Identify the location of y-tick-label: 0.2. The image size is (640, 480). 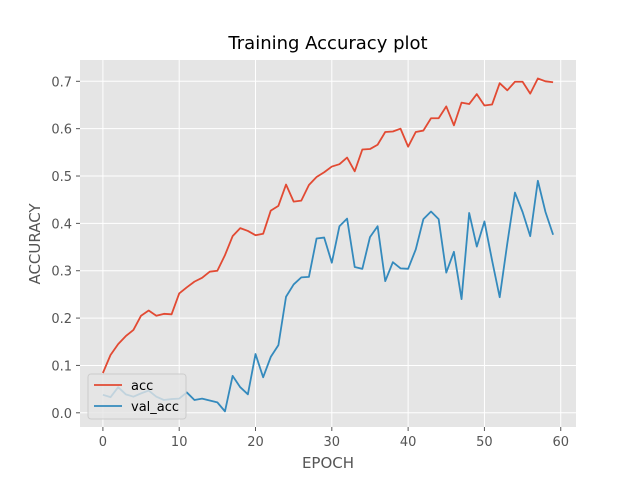
(61, 319).